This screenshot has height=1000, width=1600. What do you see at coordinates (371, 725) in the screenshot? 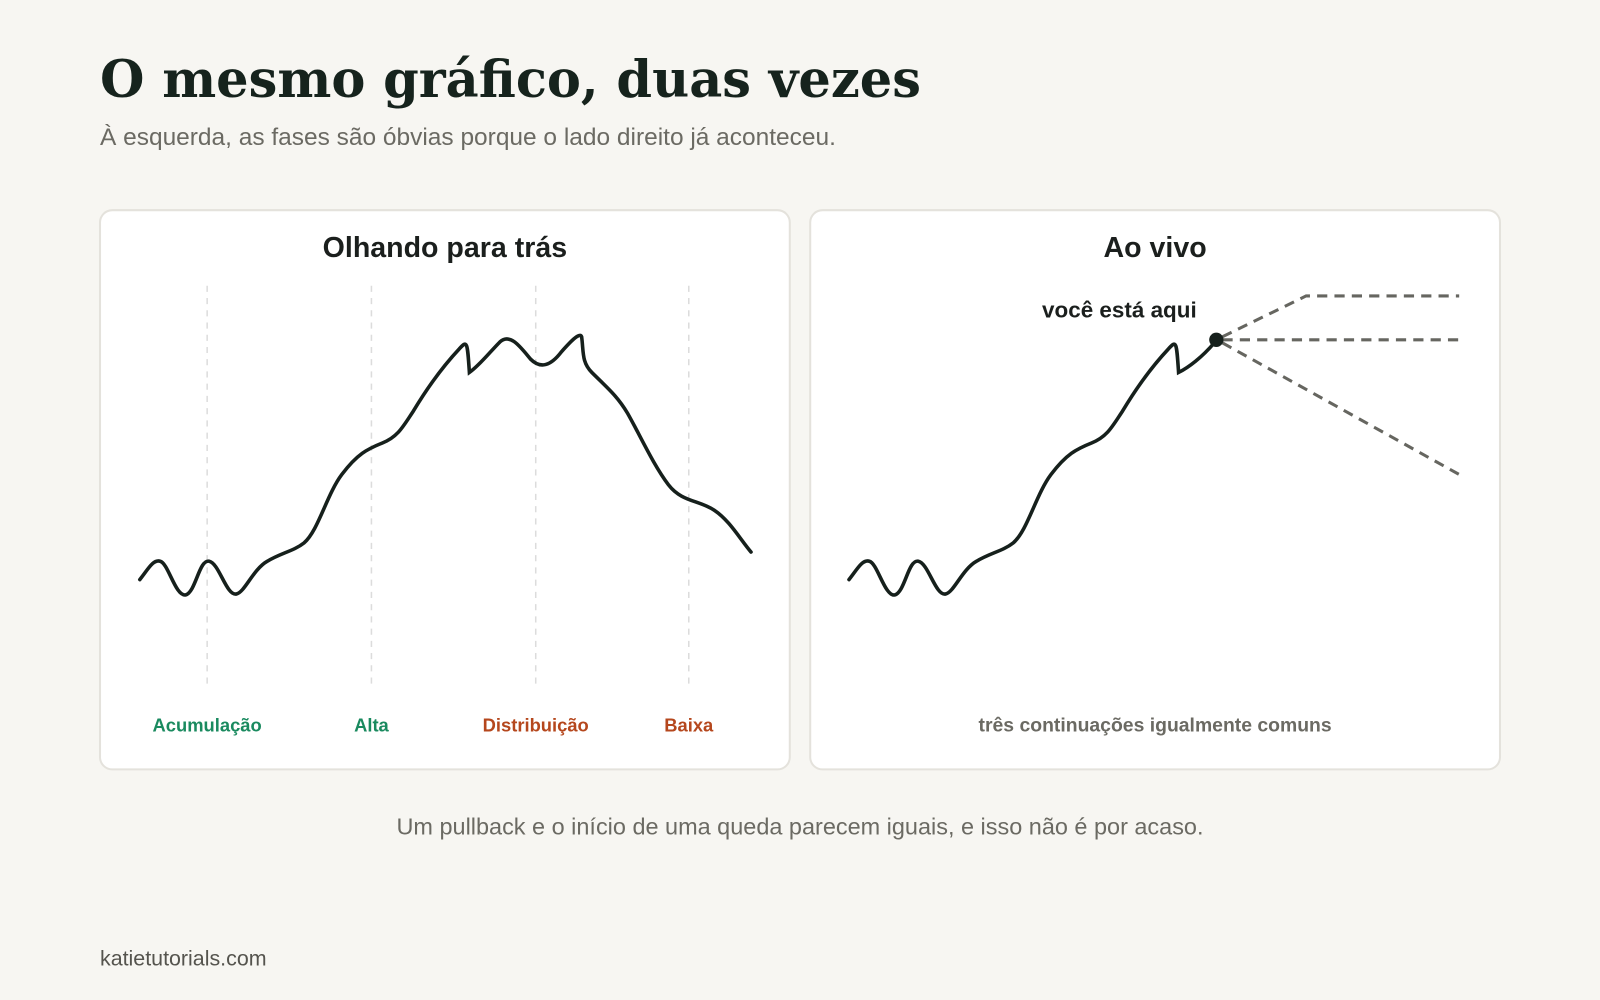
I see `phase-label: Alta` at bounding box center [371, 725].